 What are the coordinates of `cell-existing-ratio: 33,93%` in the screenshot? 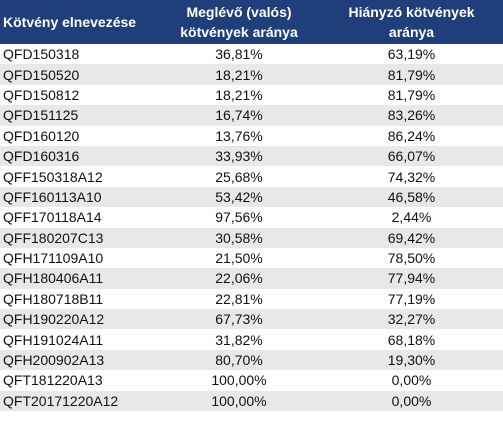 It's located at (239, 156).